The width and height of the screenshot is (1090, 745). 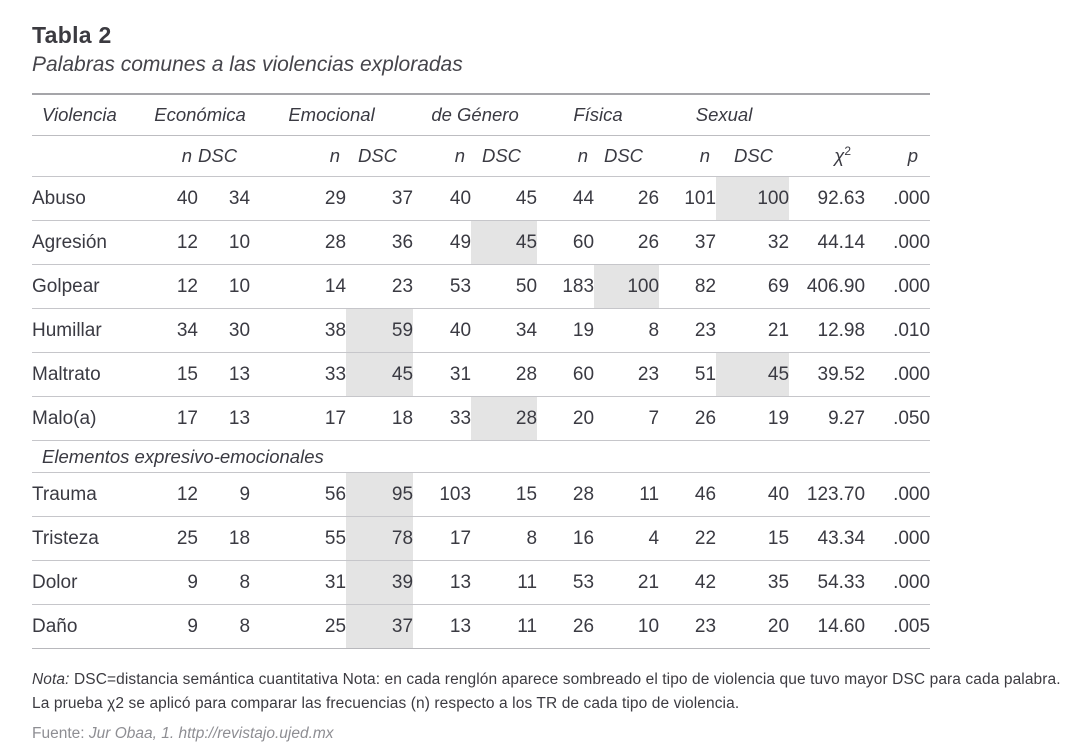 I want to click on chi-squared-value: 54.33, so click(x=827, y=582).